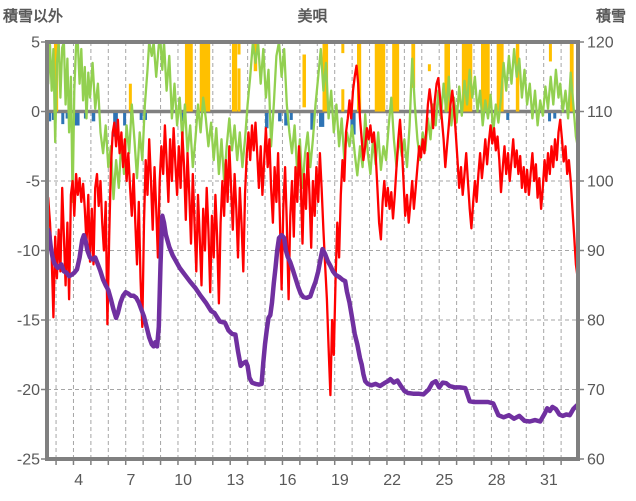 This screenshot has height=501, width=636. I want to click on right-axis-title: 積雪, so click(610, 16).